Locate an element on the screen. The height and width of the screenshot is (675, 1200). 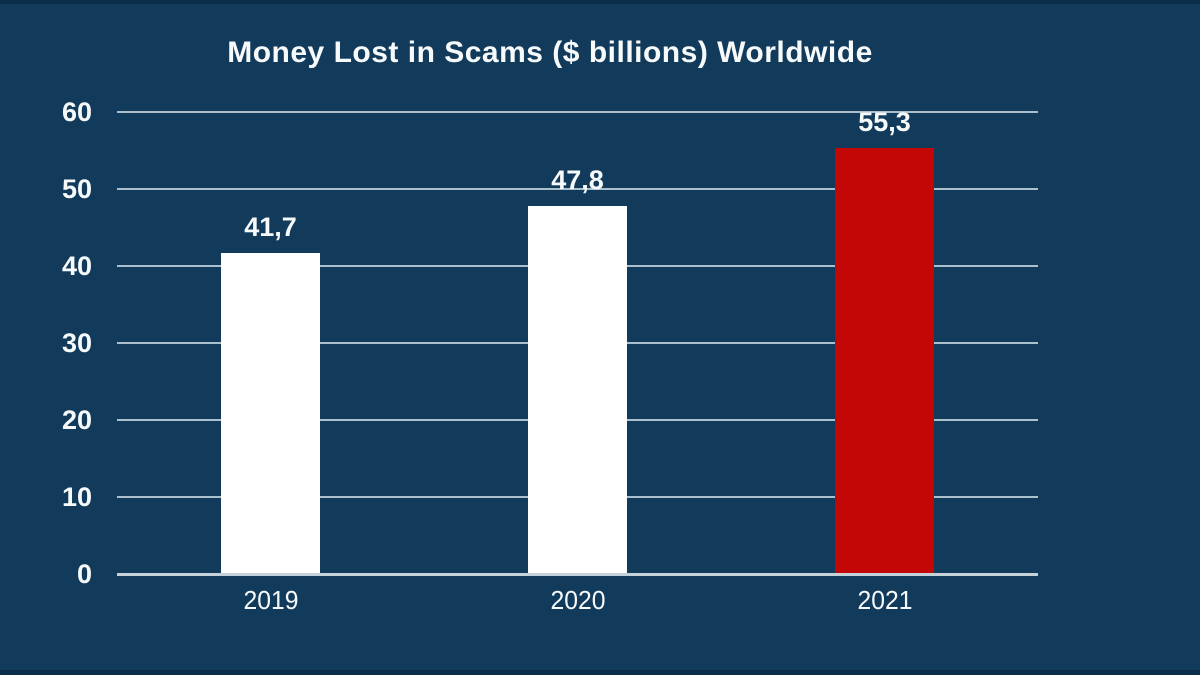
y-axis-tick-label: 30 is located at coordinates (76, 343).